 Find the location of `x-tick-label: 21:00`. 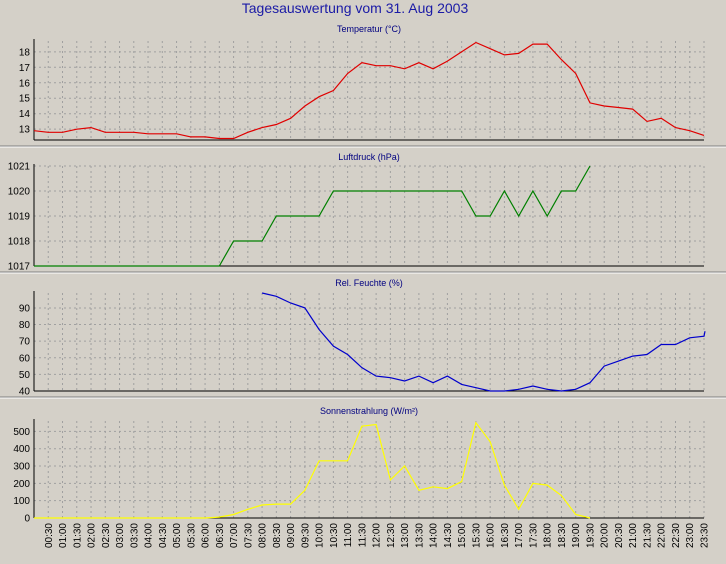

x-tick-label: 21:00 is located at coordinates (633, 535).